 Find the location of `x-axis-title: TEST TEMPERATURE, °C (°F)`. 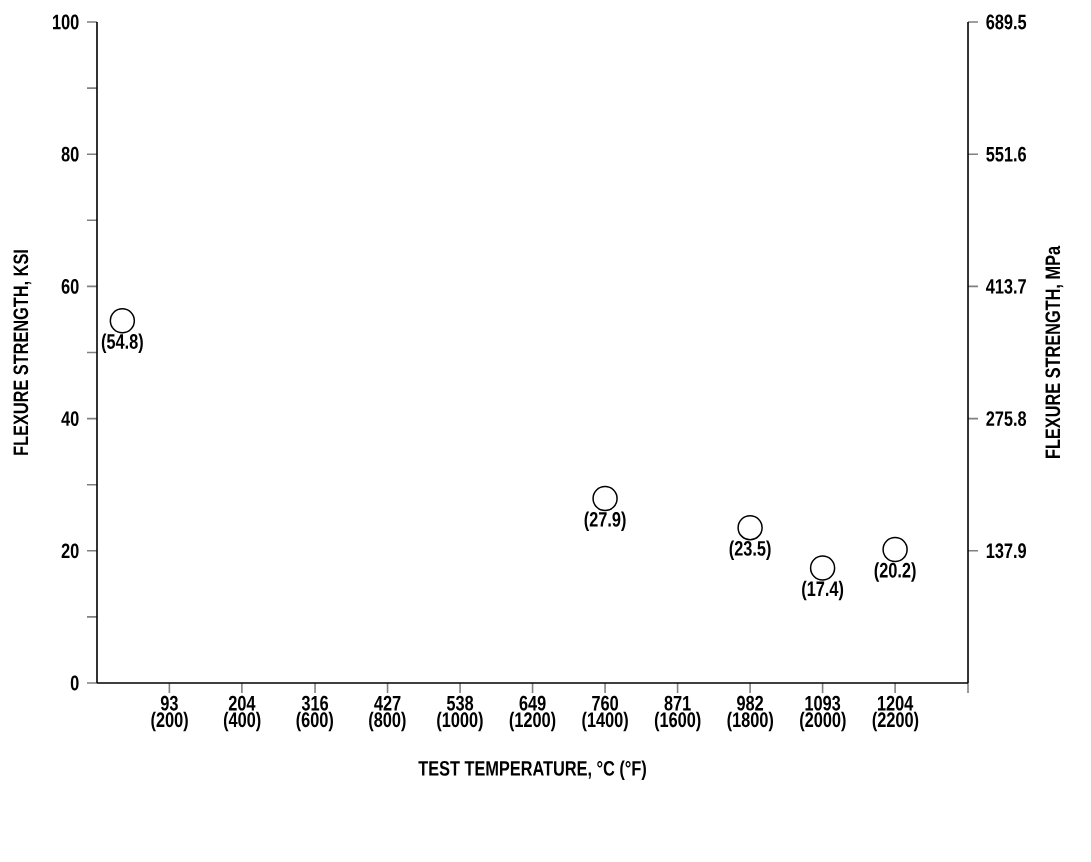

x-axis-title: TEST TEMPERATURE, °C (°F) is located at coordinates (532, 770).